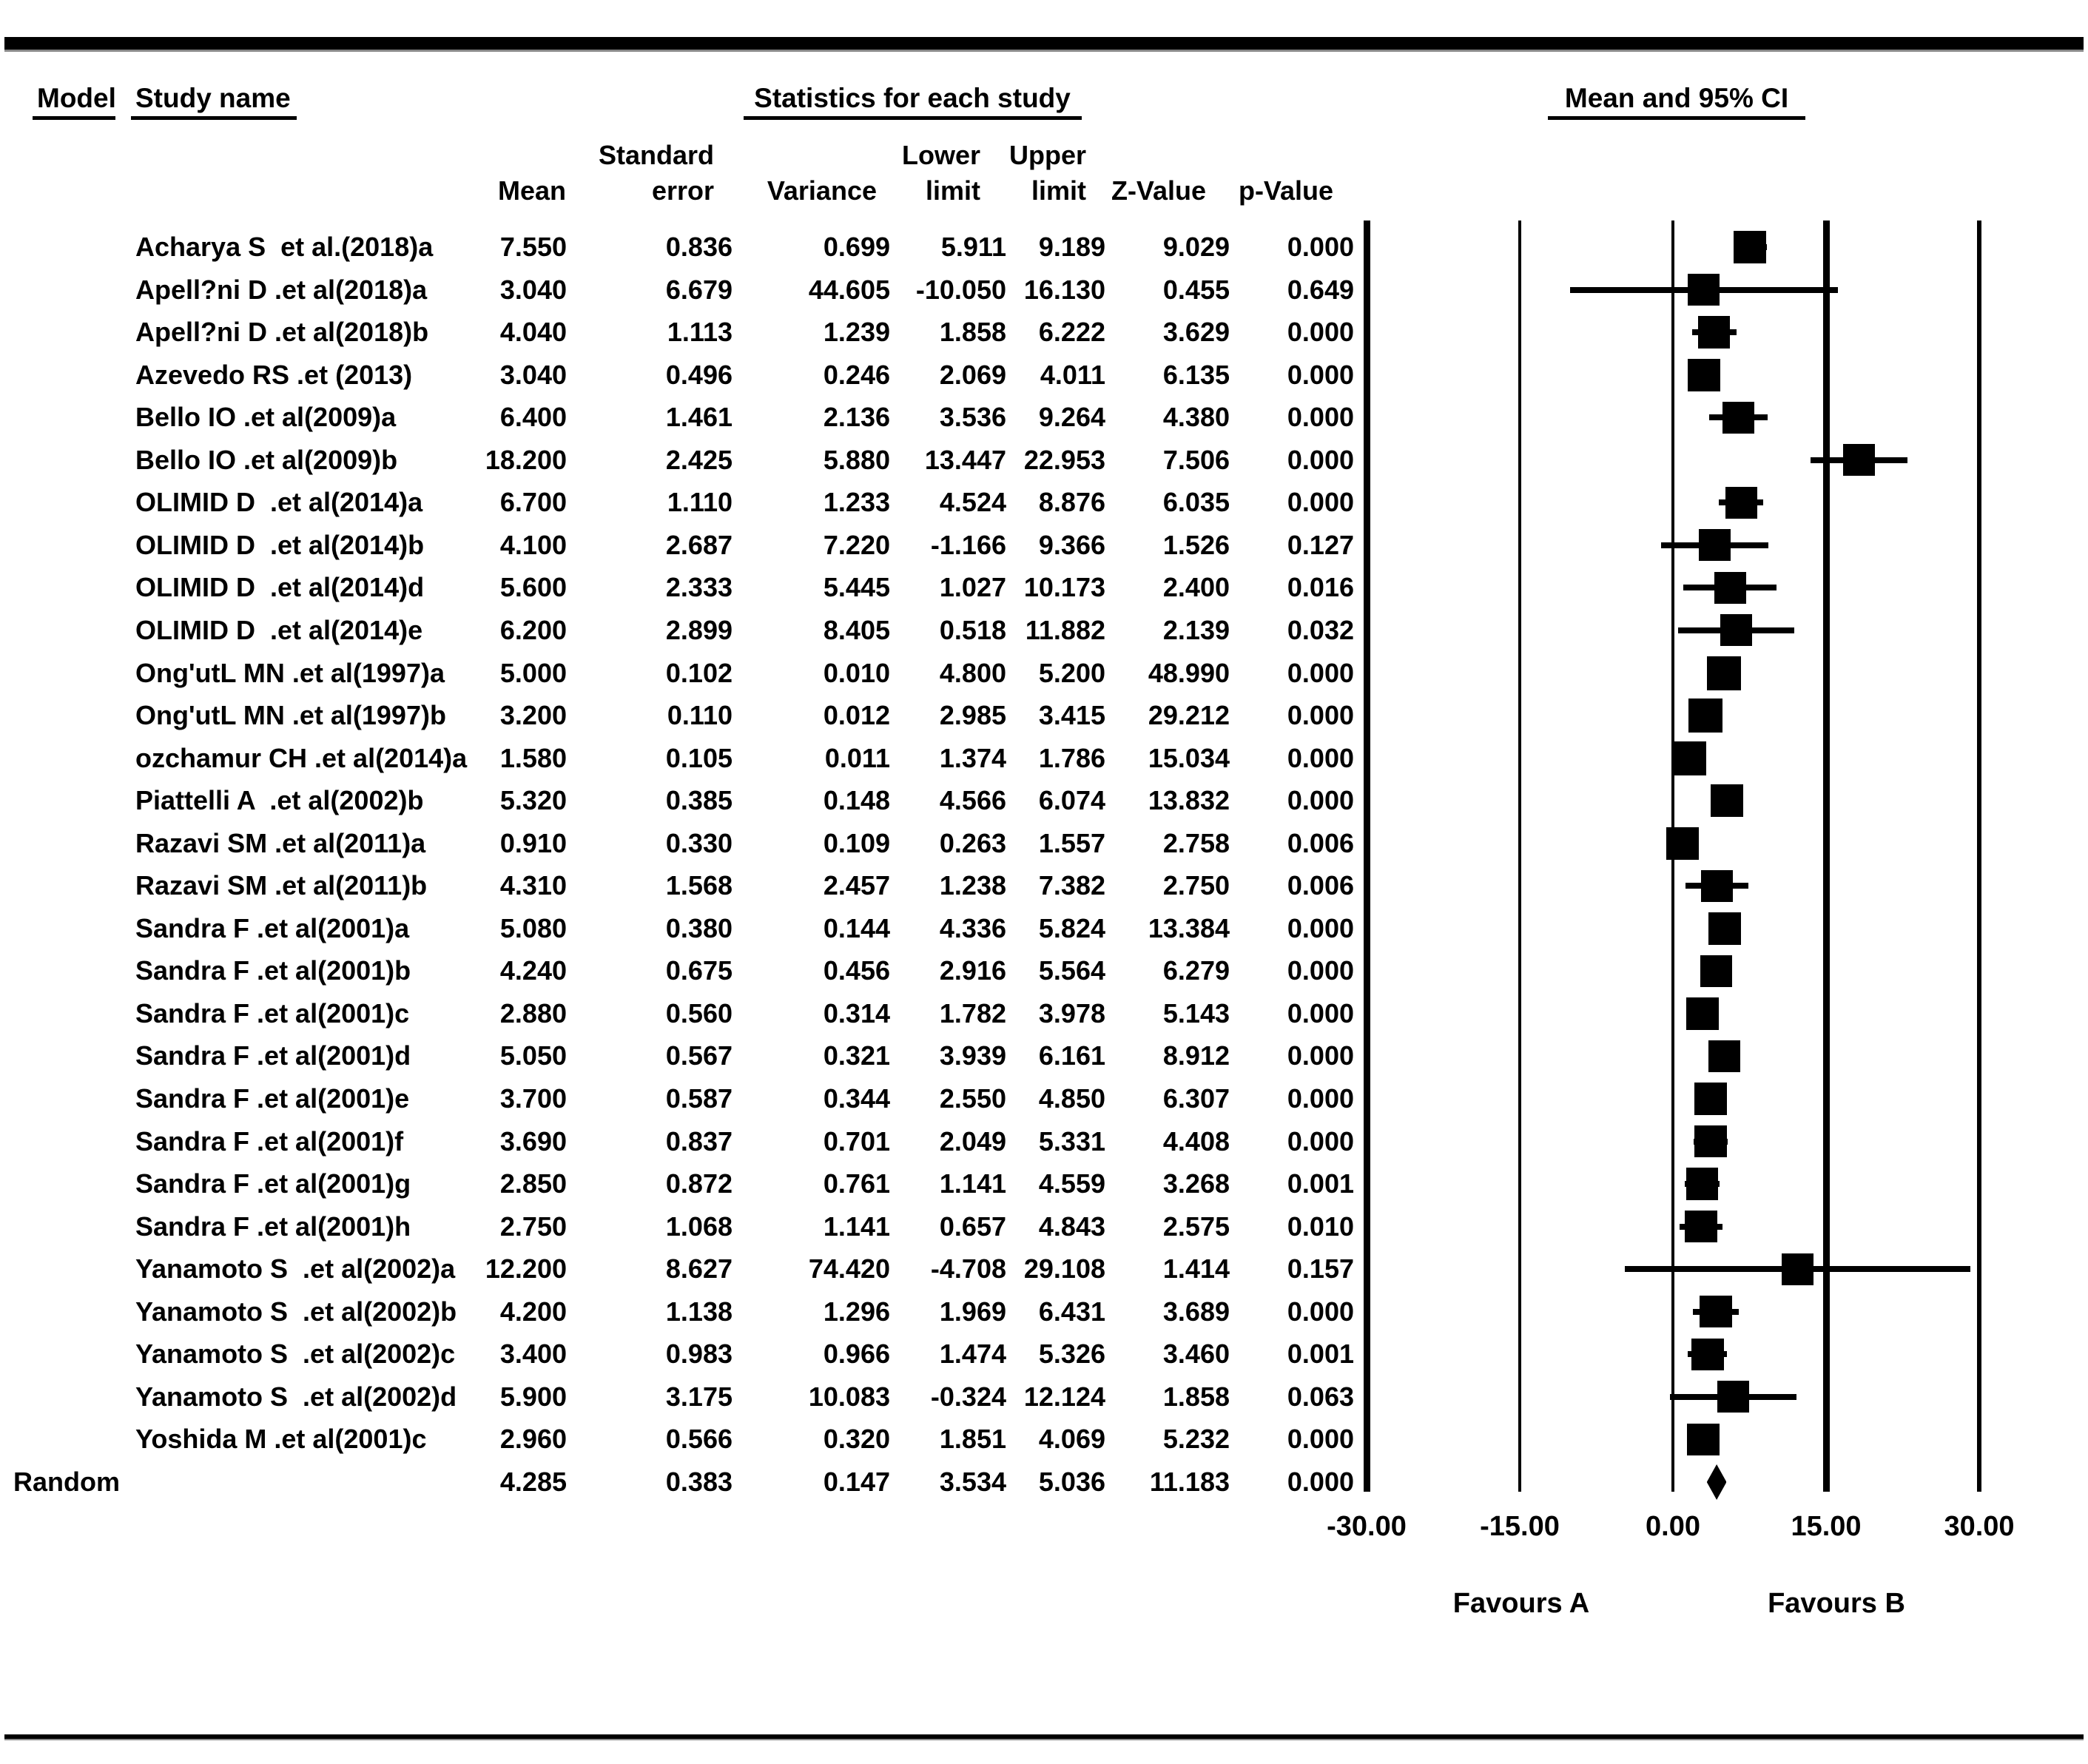 The image size is (2088, 1764). Describe the element at coordinates (972, 1354) in the screenshot. I see `stat-lower-limit: 1.474` at that location.